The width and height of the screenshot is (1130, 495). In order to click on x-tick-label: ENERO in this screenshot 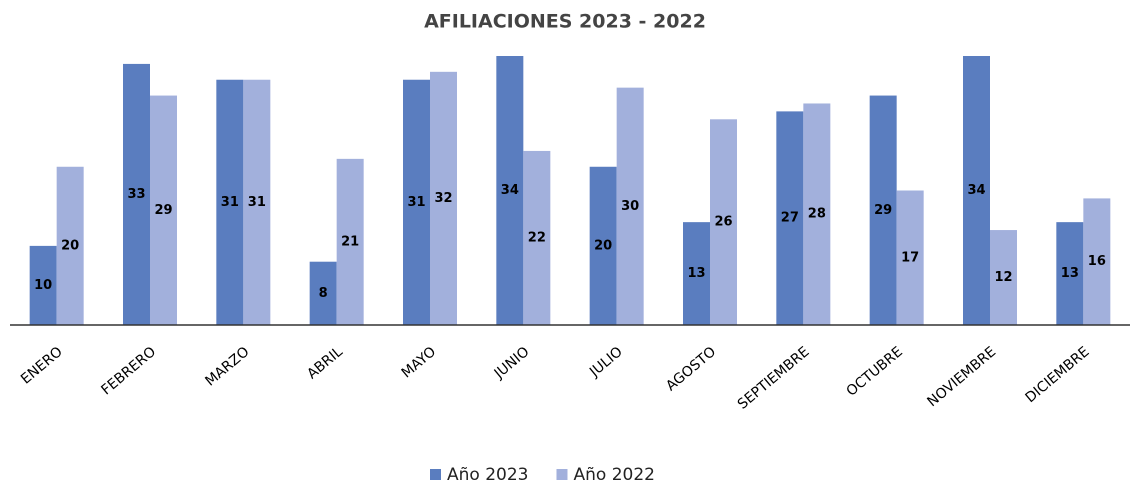, I will do `click(42, 366)`.